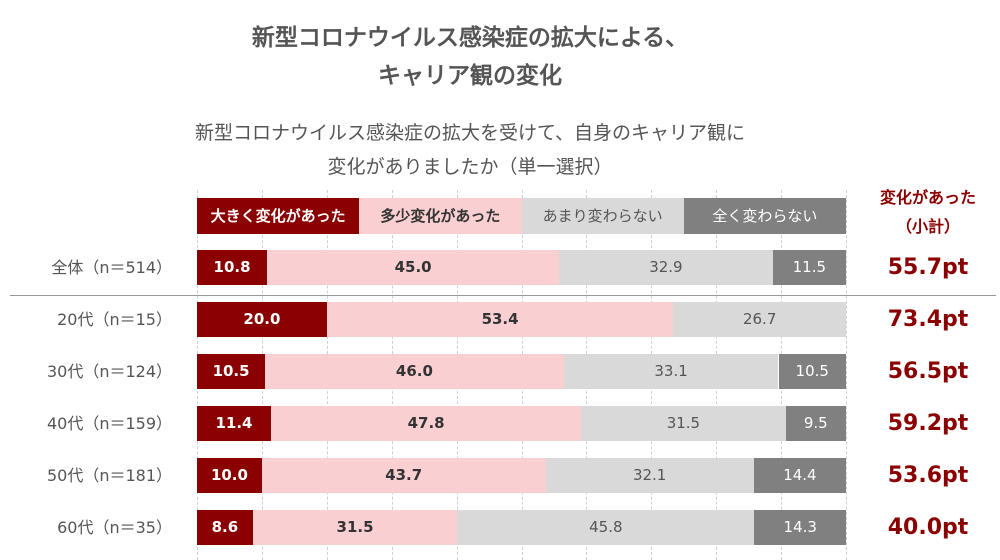 Image resolution: width=1000 pixels, height=560 pixels. What do you see at coordinates (927, 226) in the screenshot?
I see `subtotal-header-line-2: （小計）` at bounding box center [927, 226].